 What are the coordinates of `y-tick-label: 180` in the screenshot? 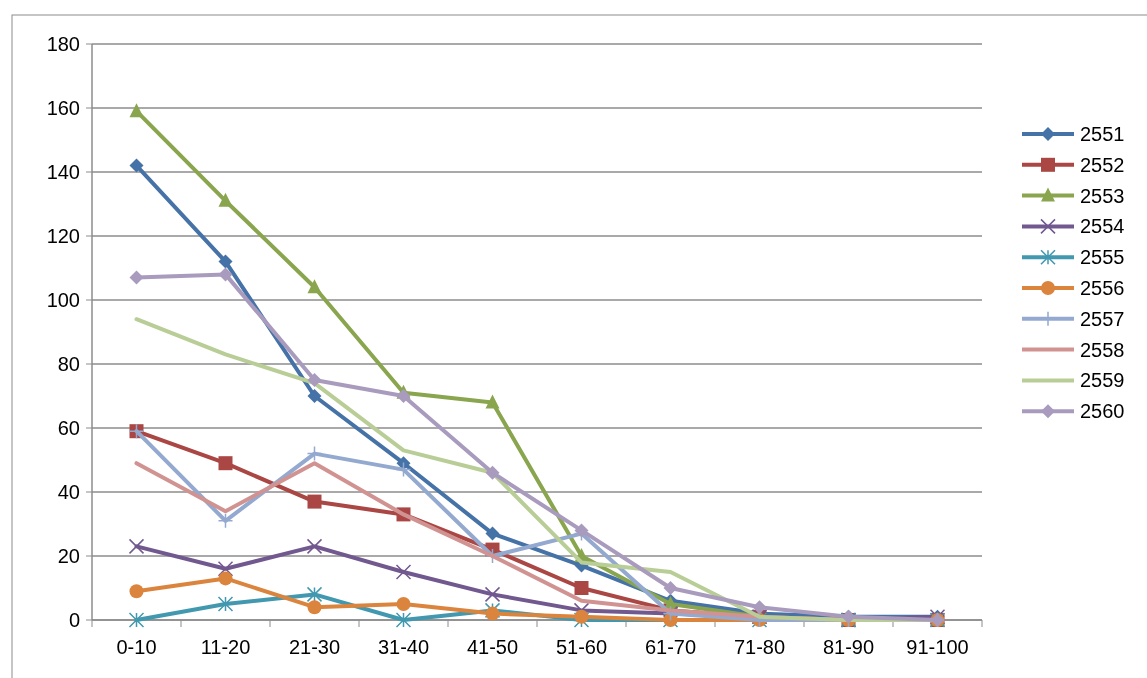 It's located at (63, 44).